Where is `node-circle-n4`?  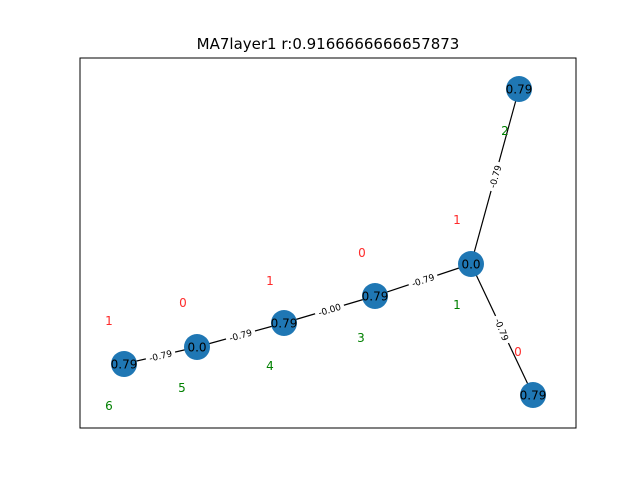 node-circle-n4 is located at coordinates (284, 323).